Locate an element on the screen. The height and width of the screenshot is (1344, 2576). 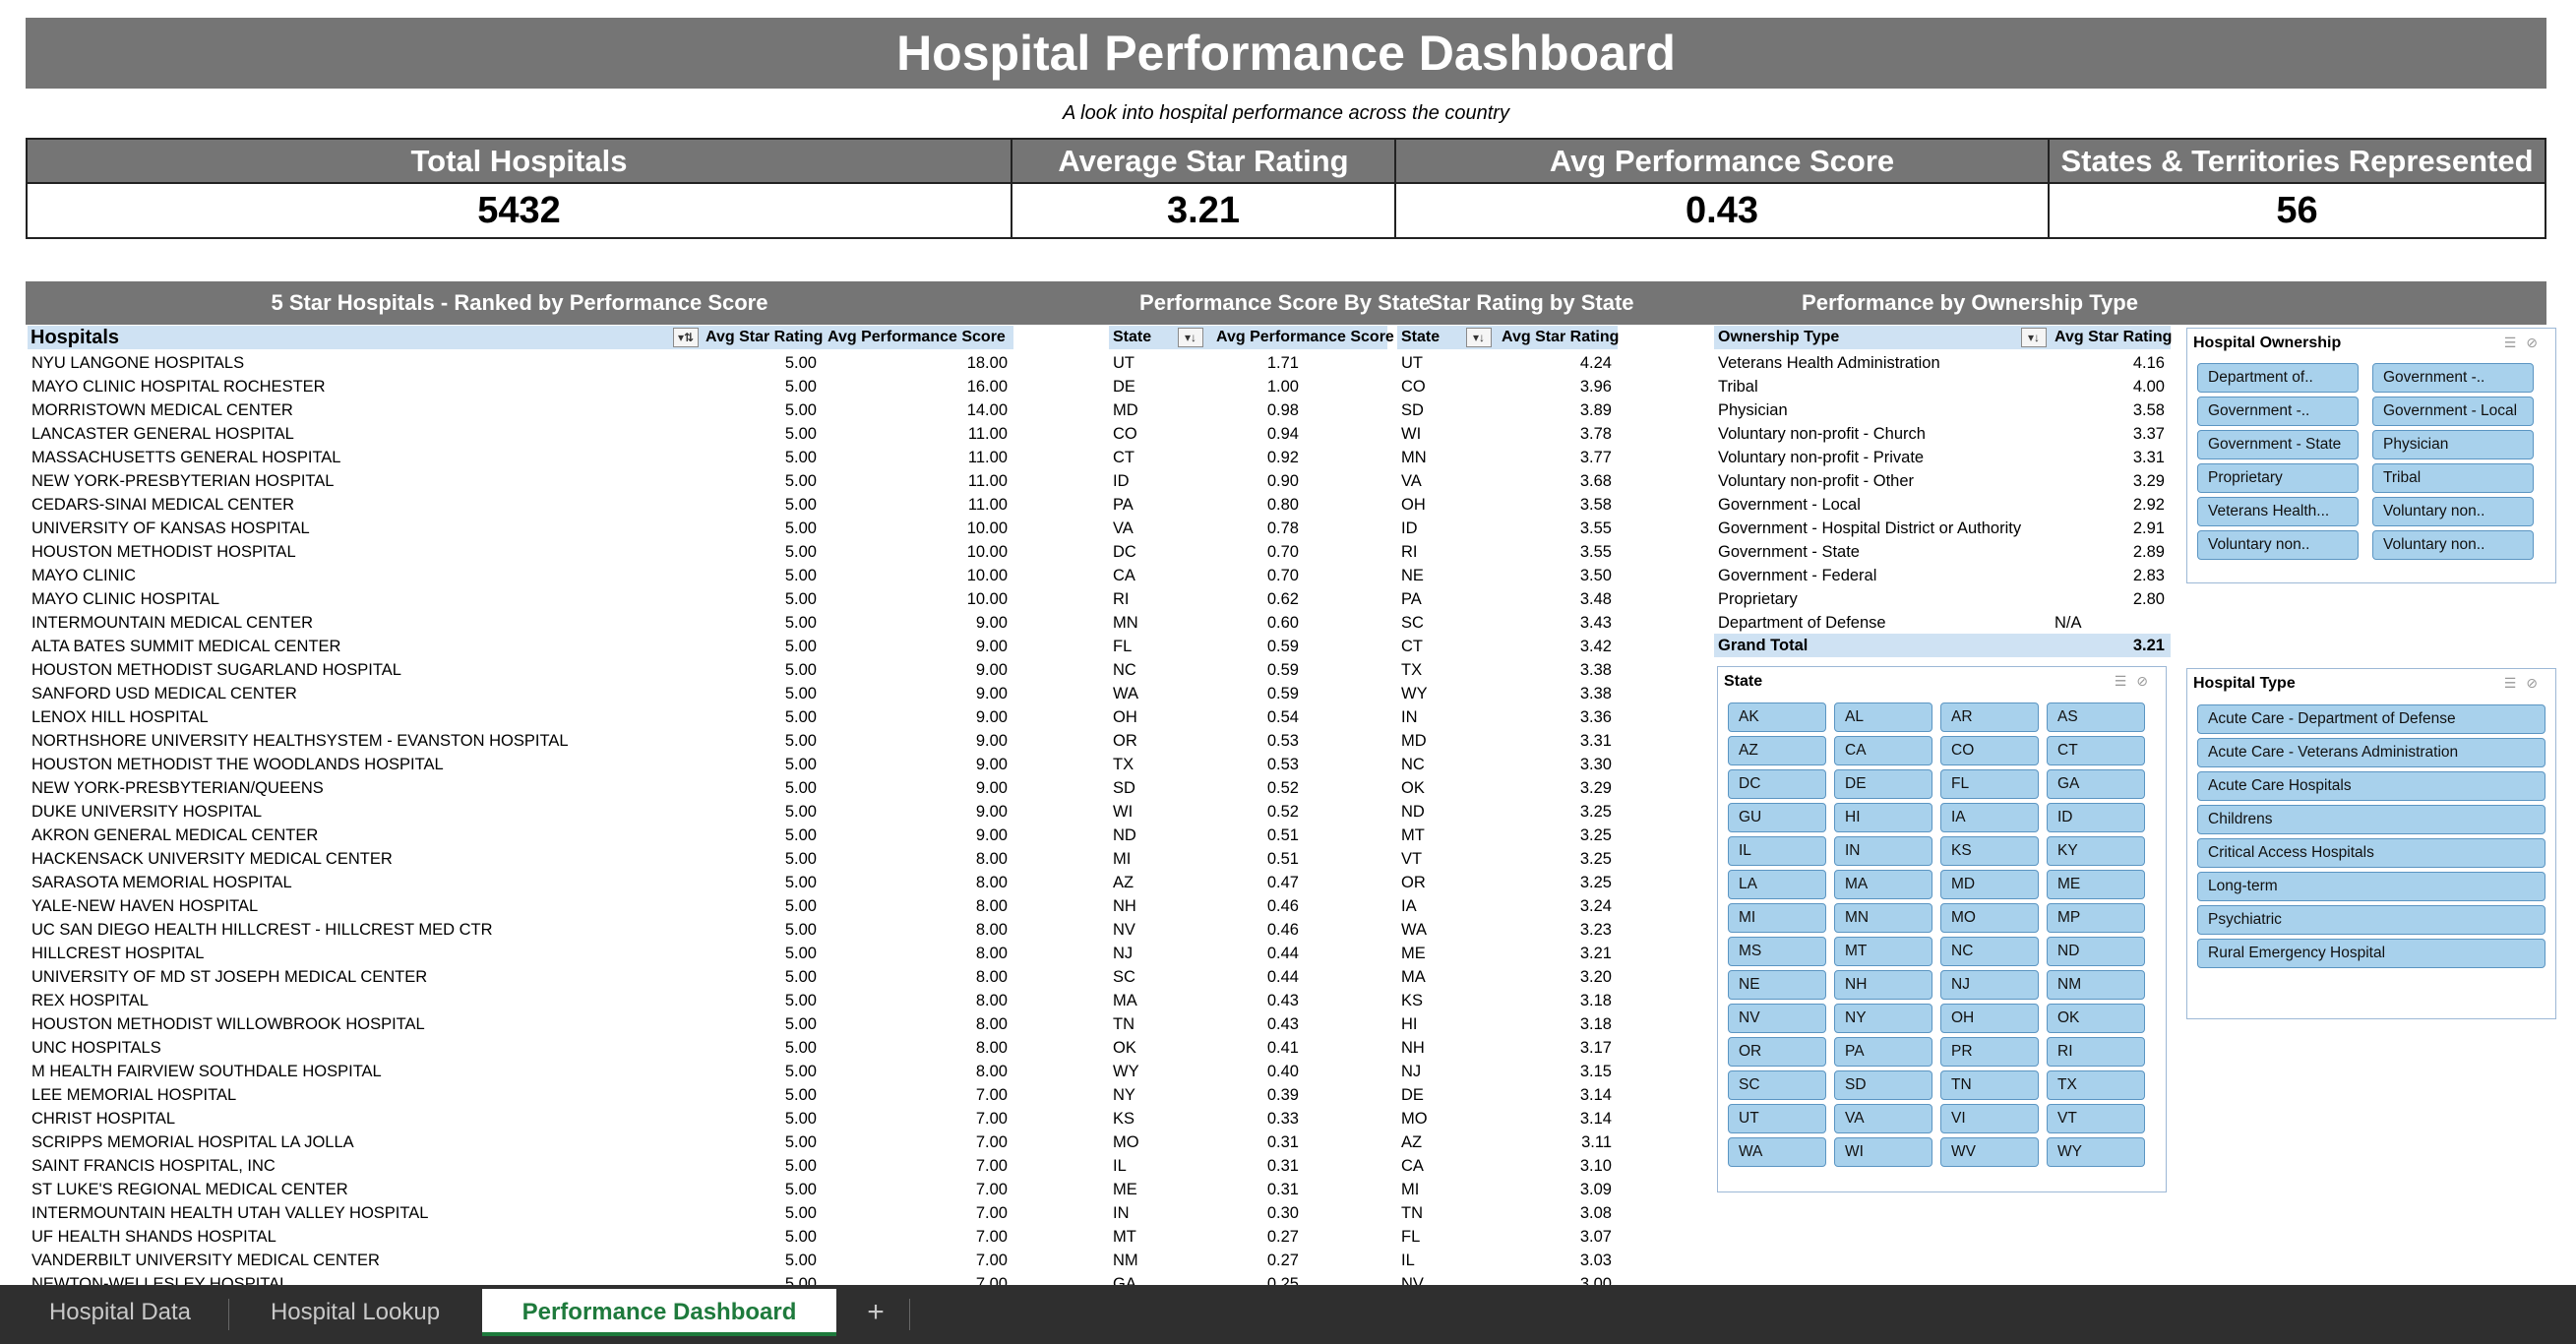
slicer-item-state-nd: ND is located at coordinates (2096, 952).